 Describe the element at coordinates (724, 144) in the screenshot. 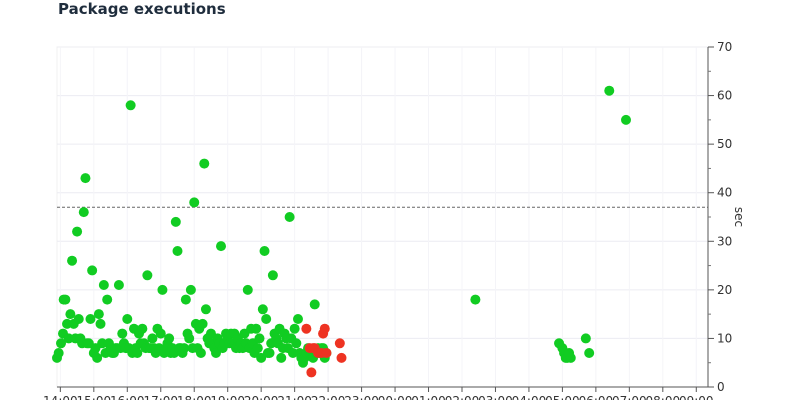

I see `y-tick-label: 50` at that location.